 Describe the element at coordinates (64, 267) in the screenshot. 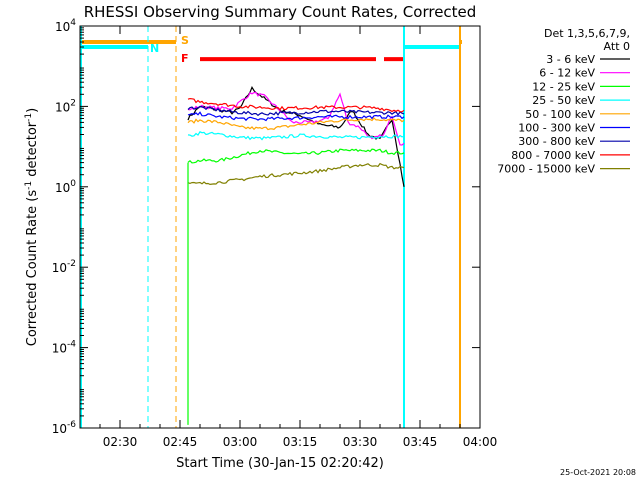

I see `y-tick-label: 10⁻²` at that location.